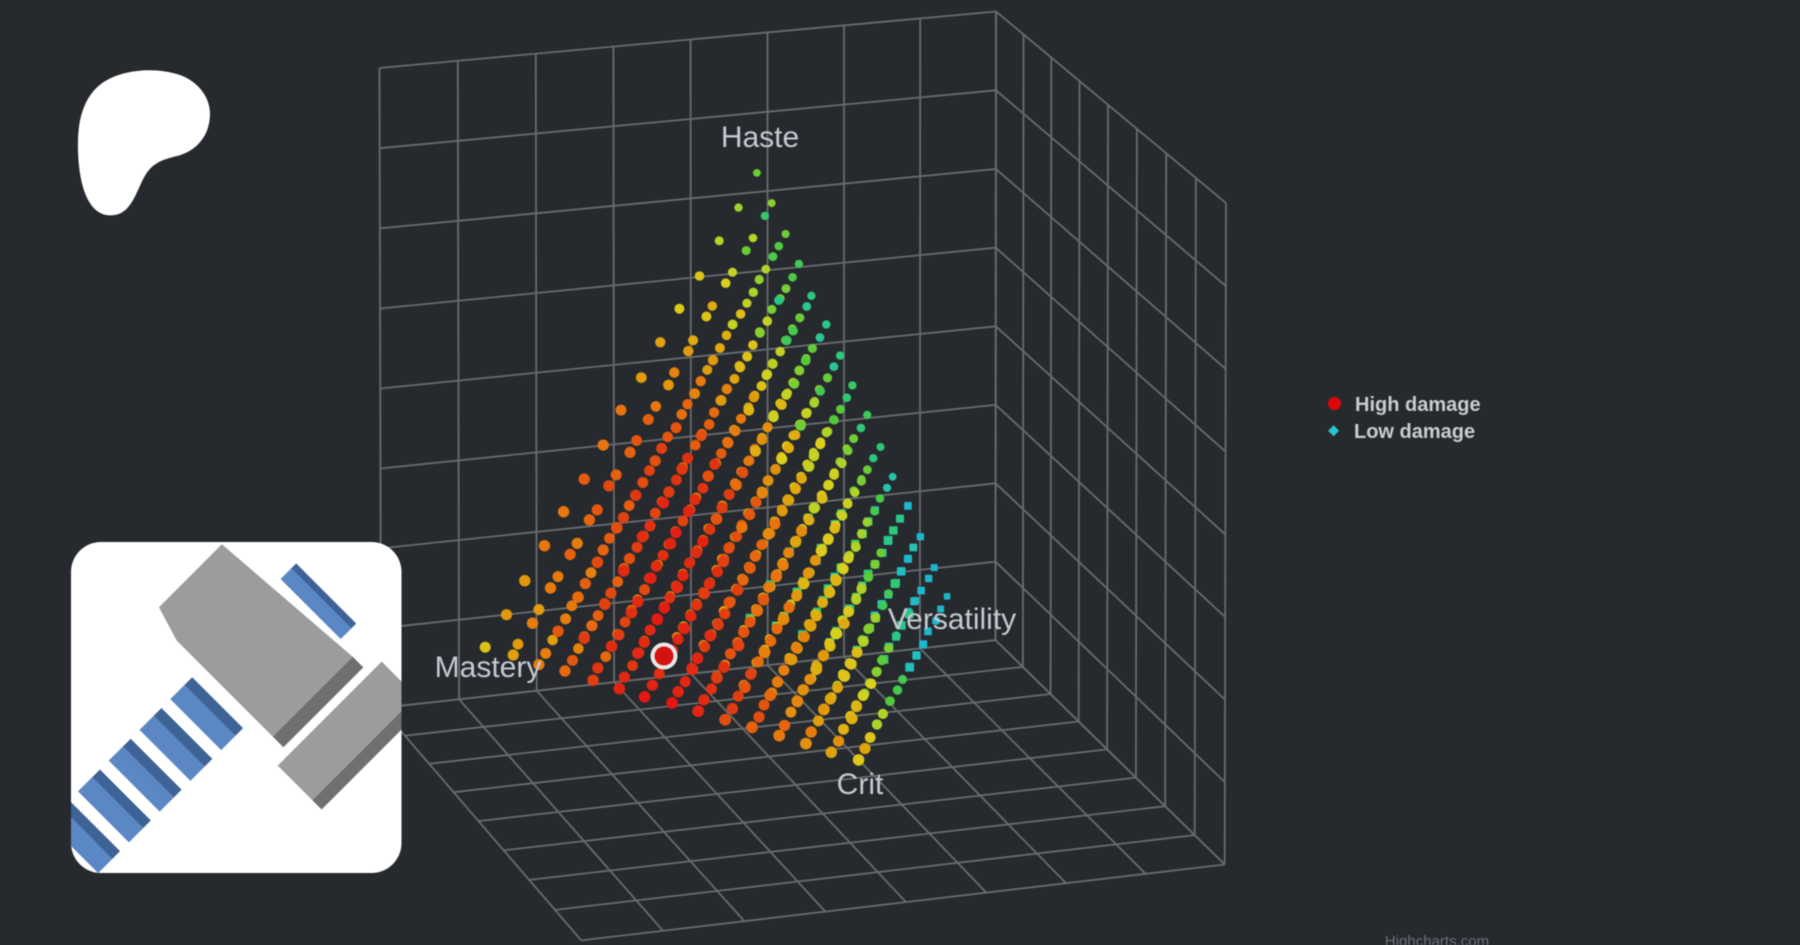 This screenshot has width=1800, height=945. Describe the element at coordinates (1437, 939) in the screenshot. I see `svg-text: Highcharts.com` at that location.